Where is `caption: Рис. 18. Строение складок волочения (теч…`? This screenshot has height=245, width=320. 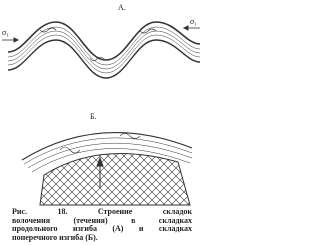 caption: Рис. 18. Строение складок волочения (теч… is located at coordinates (102, 225).